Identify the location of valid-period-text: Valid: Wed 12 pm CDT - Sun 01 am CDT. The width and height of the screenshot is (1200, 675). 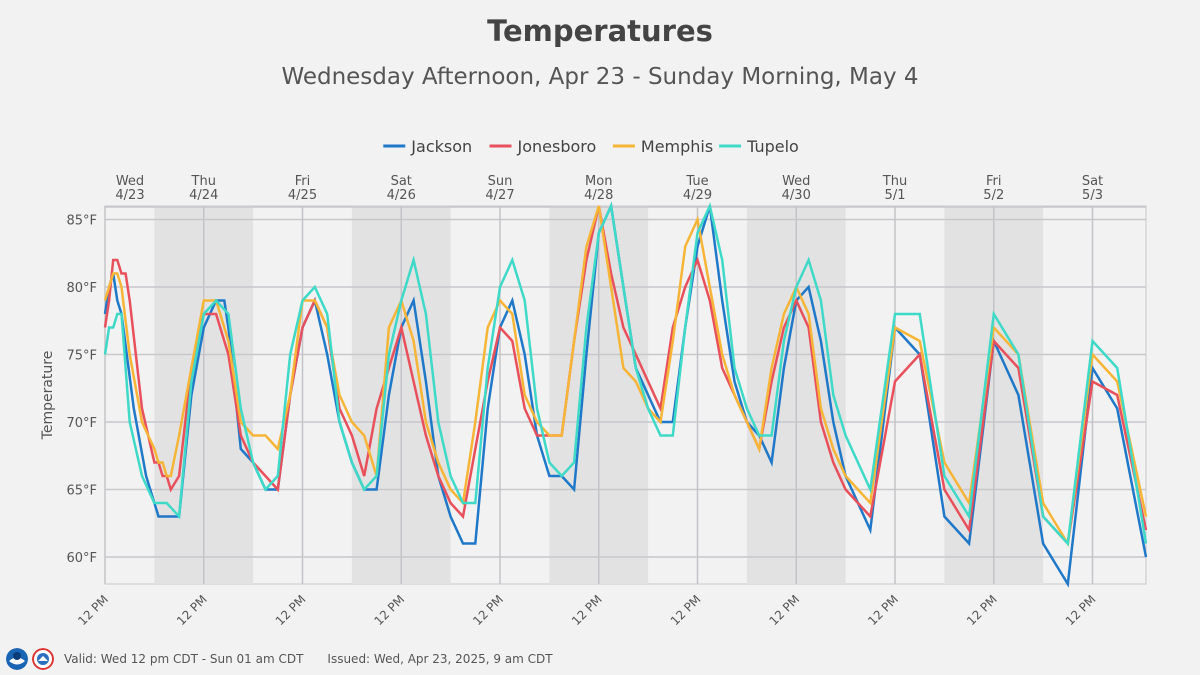
(184, 659).